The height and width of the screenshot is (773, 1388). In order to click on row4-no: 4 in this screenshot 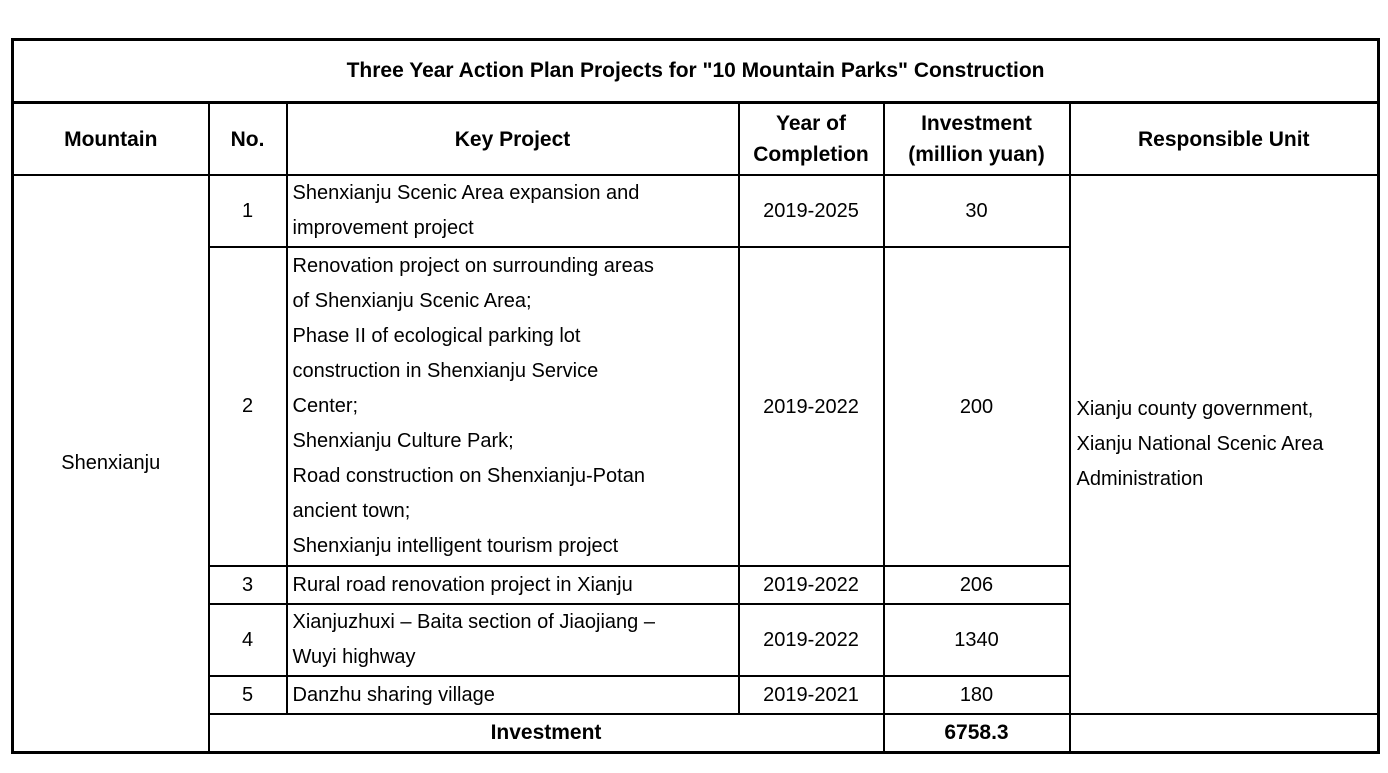, I will do `click(247, 640)`.